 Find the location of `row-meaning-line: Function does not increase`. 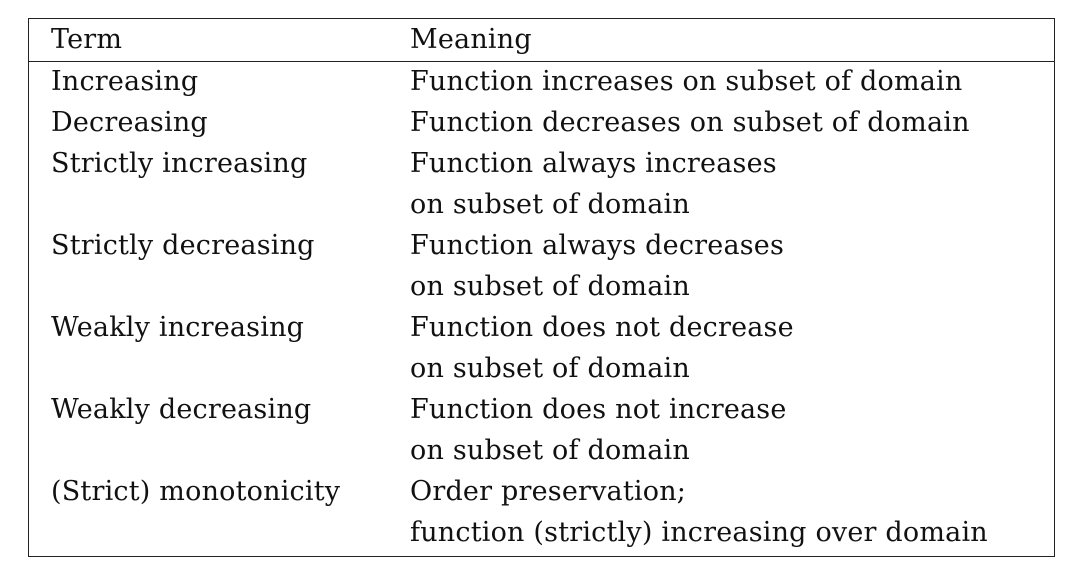

row-meaning-line: Function does not increase is located at coordinates (598, 409).